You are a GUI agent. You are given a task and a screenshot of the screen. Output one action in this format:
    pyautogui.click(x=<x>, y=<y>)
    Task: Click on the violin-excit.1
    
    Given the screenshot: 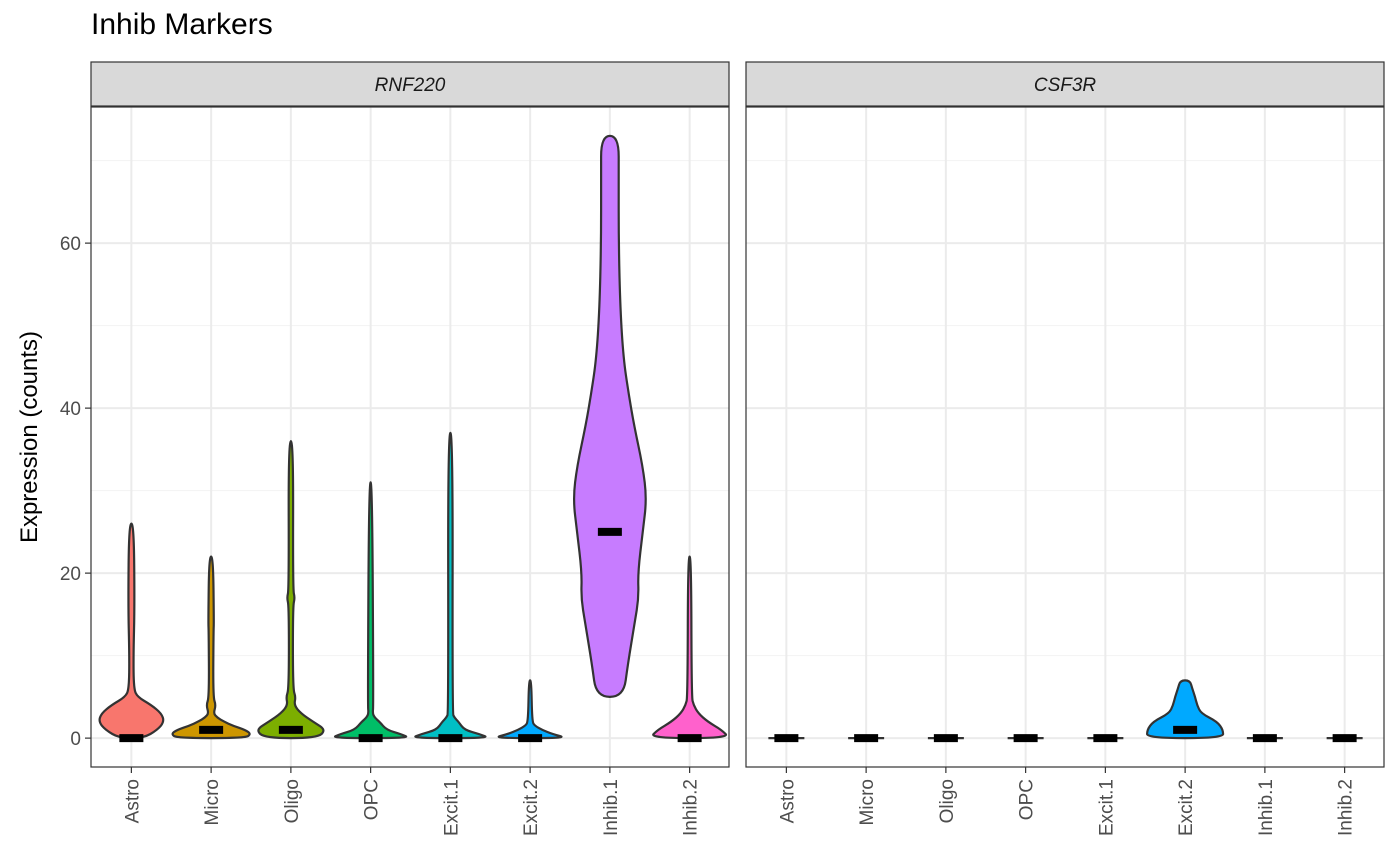 What is the action you would take?
    pyautogui.click(x=450, y=585)
    